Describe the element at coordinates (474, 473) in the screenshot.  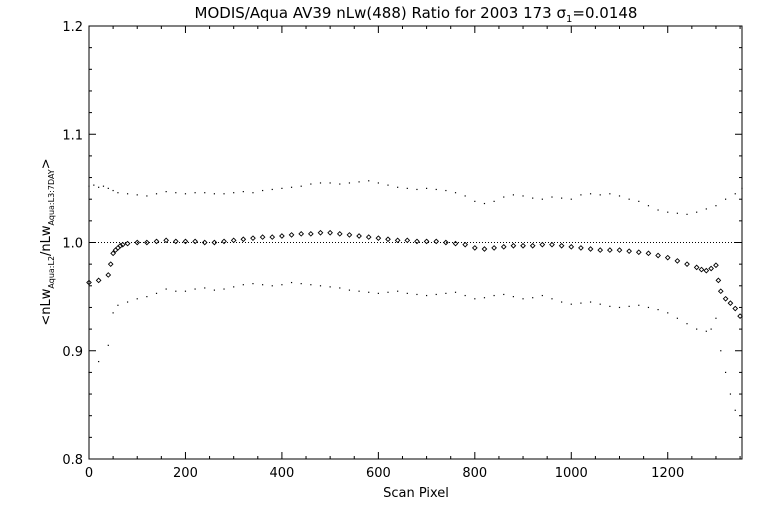
I see `x-tick-label: 800` at that location.